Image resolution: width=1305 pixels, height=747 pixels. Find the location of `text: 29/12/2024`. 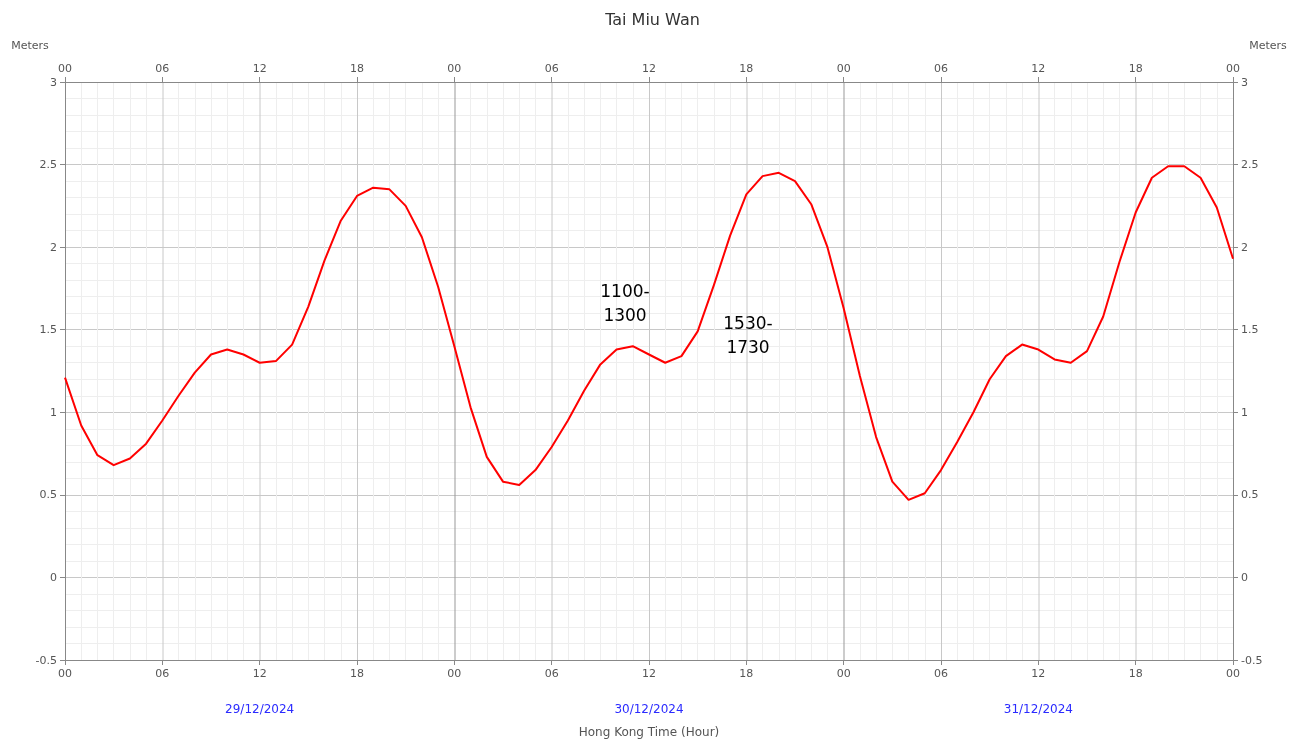

text: 29/12/2024 is located at coordinates (260, 709).